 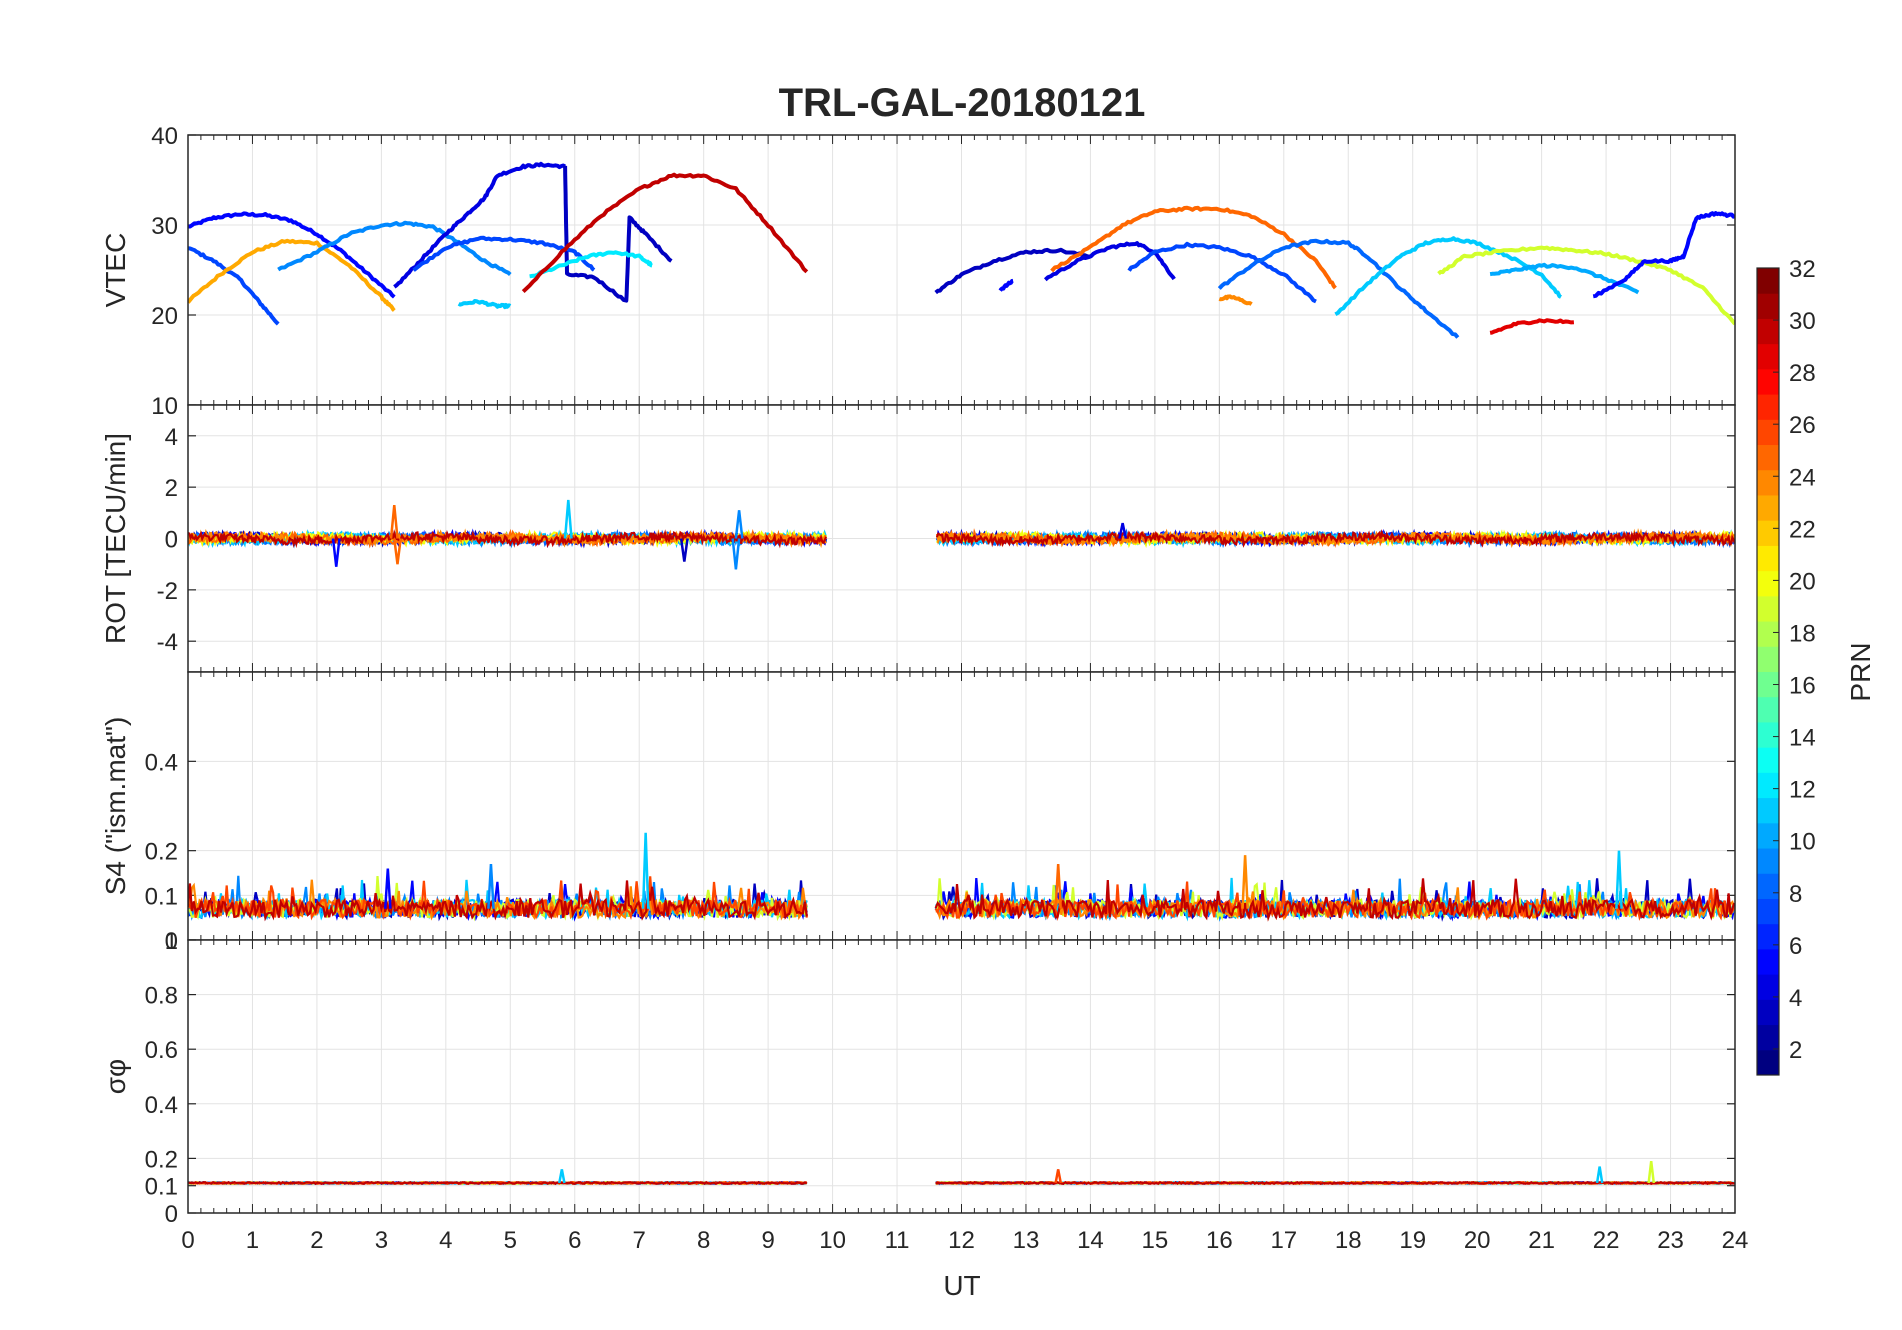 I want to click on colorbar-tick-label: 32, so click(x=1802, y=269).